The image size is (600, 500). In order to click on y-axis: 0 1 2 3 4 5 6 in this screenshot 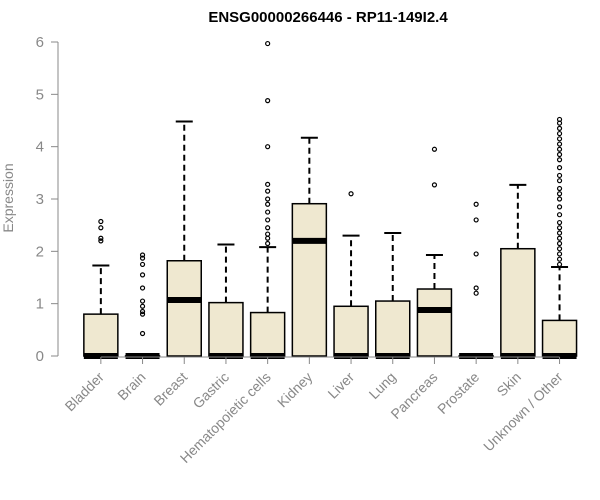, I will do `click(47, 199)`.